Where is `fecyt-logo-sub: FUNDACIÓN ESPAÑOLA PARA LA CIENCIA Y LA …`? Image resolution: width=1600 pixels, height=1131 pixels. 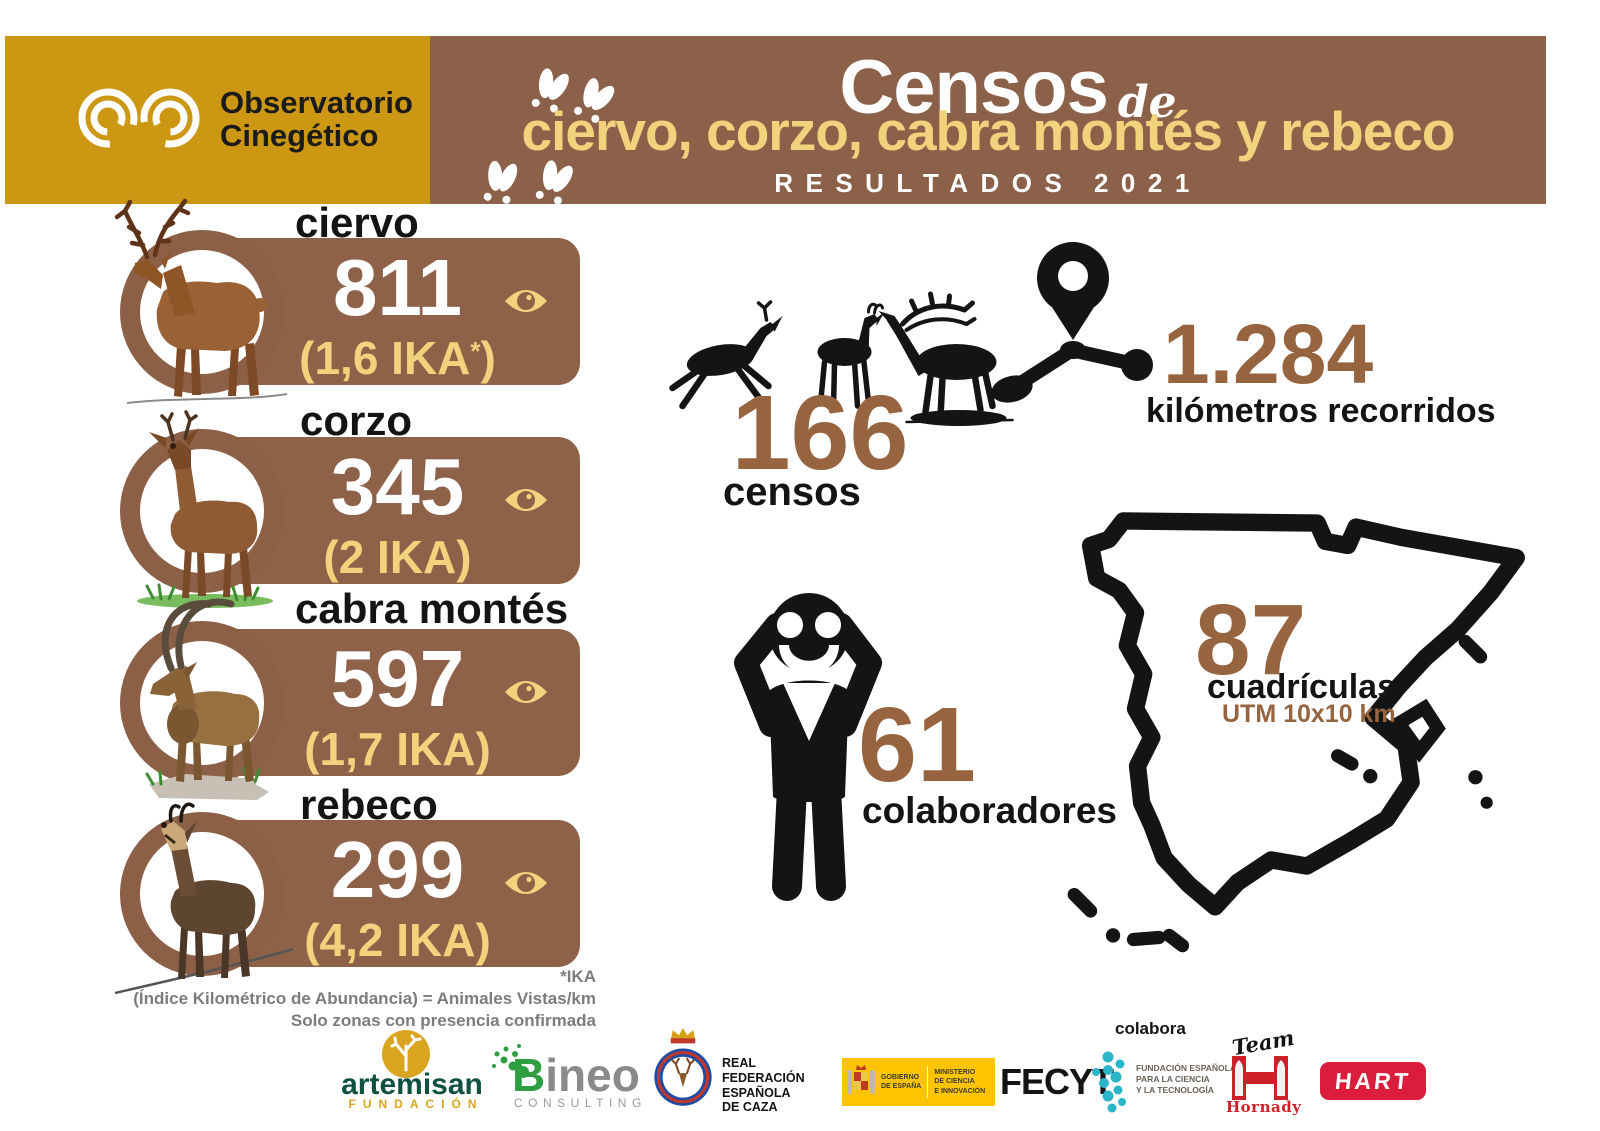 fecyt-logo-sub: FUNDACIÓN ESPAÑOLA PARA LA CIENCIA Y LA … is located at coordinates (1186, 1079).